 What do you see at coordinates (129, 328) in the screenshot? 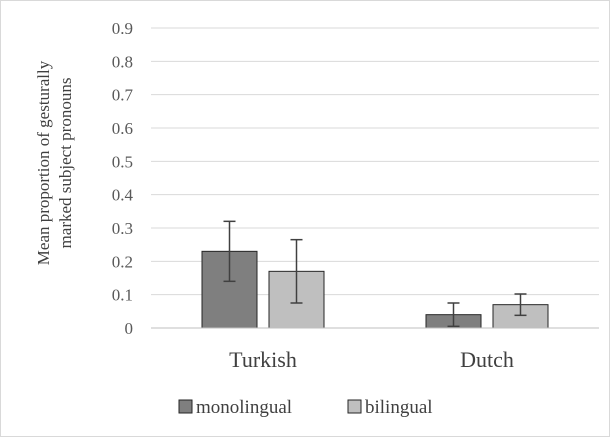
I see `y-tick-label: 0` at bounding box center [129, 328].